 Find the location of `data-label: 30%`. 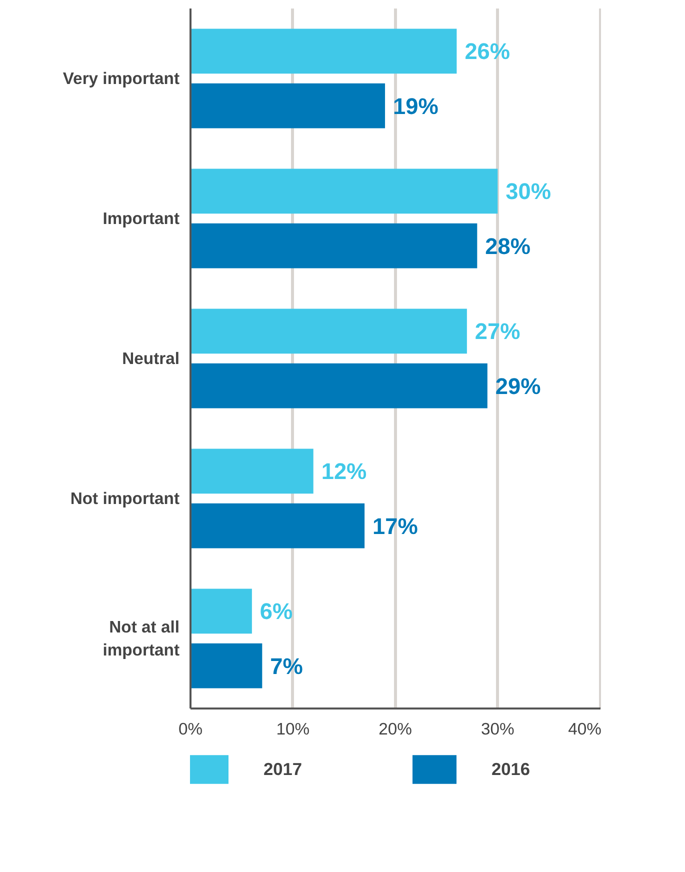

data-label: 30% is located at coordinates (528, 191).